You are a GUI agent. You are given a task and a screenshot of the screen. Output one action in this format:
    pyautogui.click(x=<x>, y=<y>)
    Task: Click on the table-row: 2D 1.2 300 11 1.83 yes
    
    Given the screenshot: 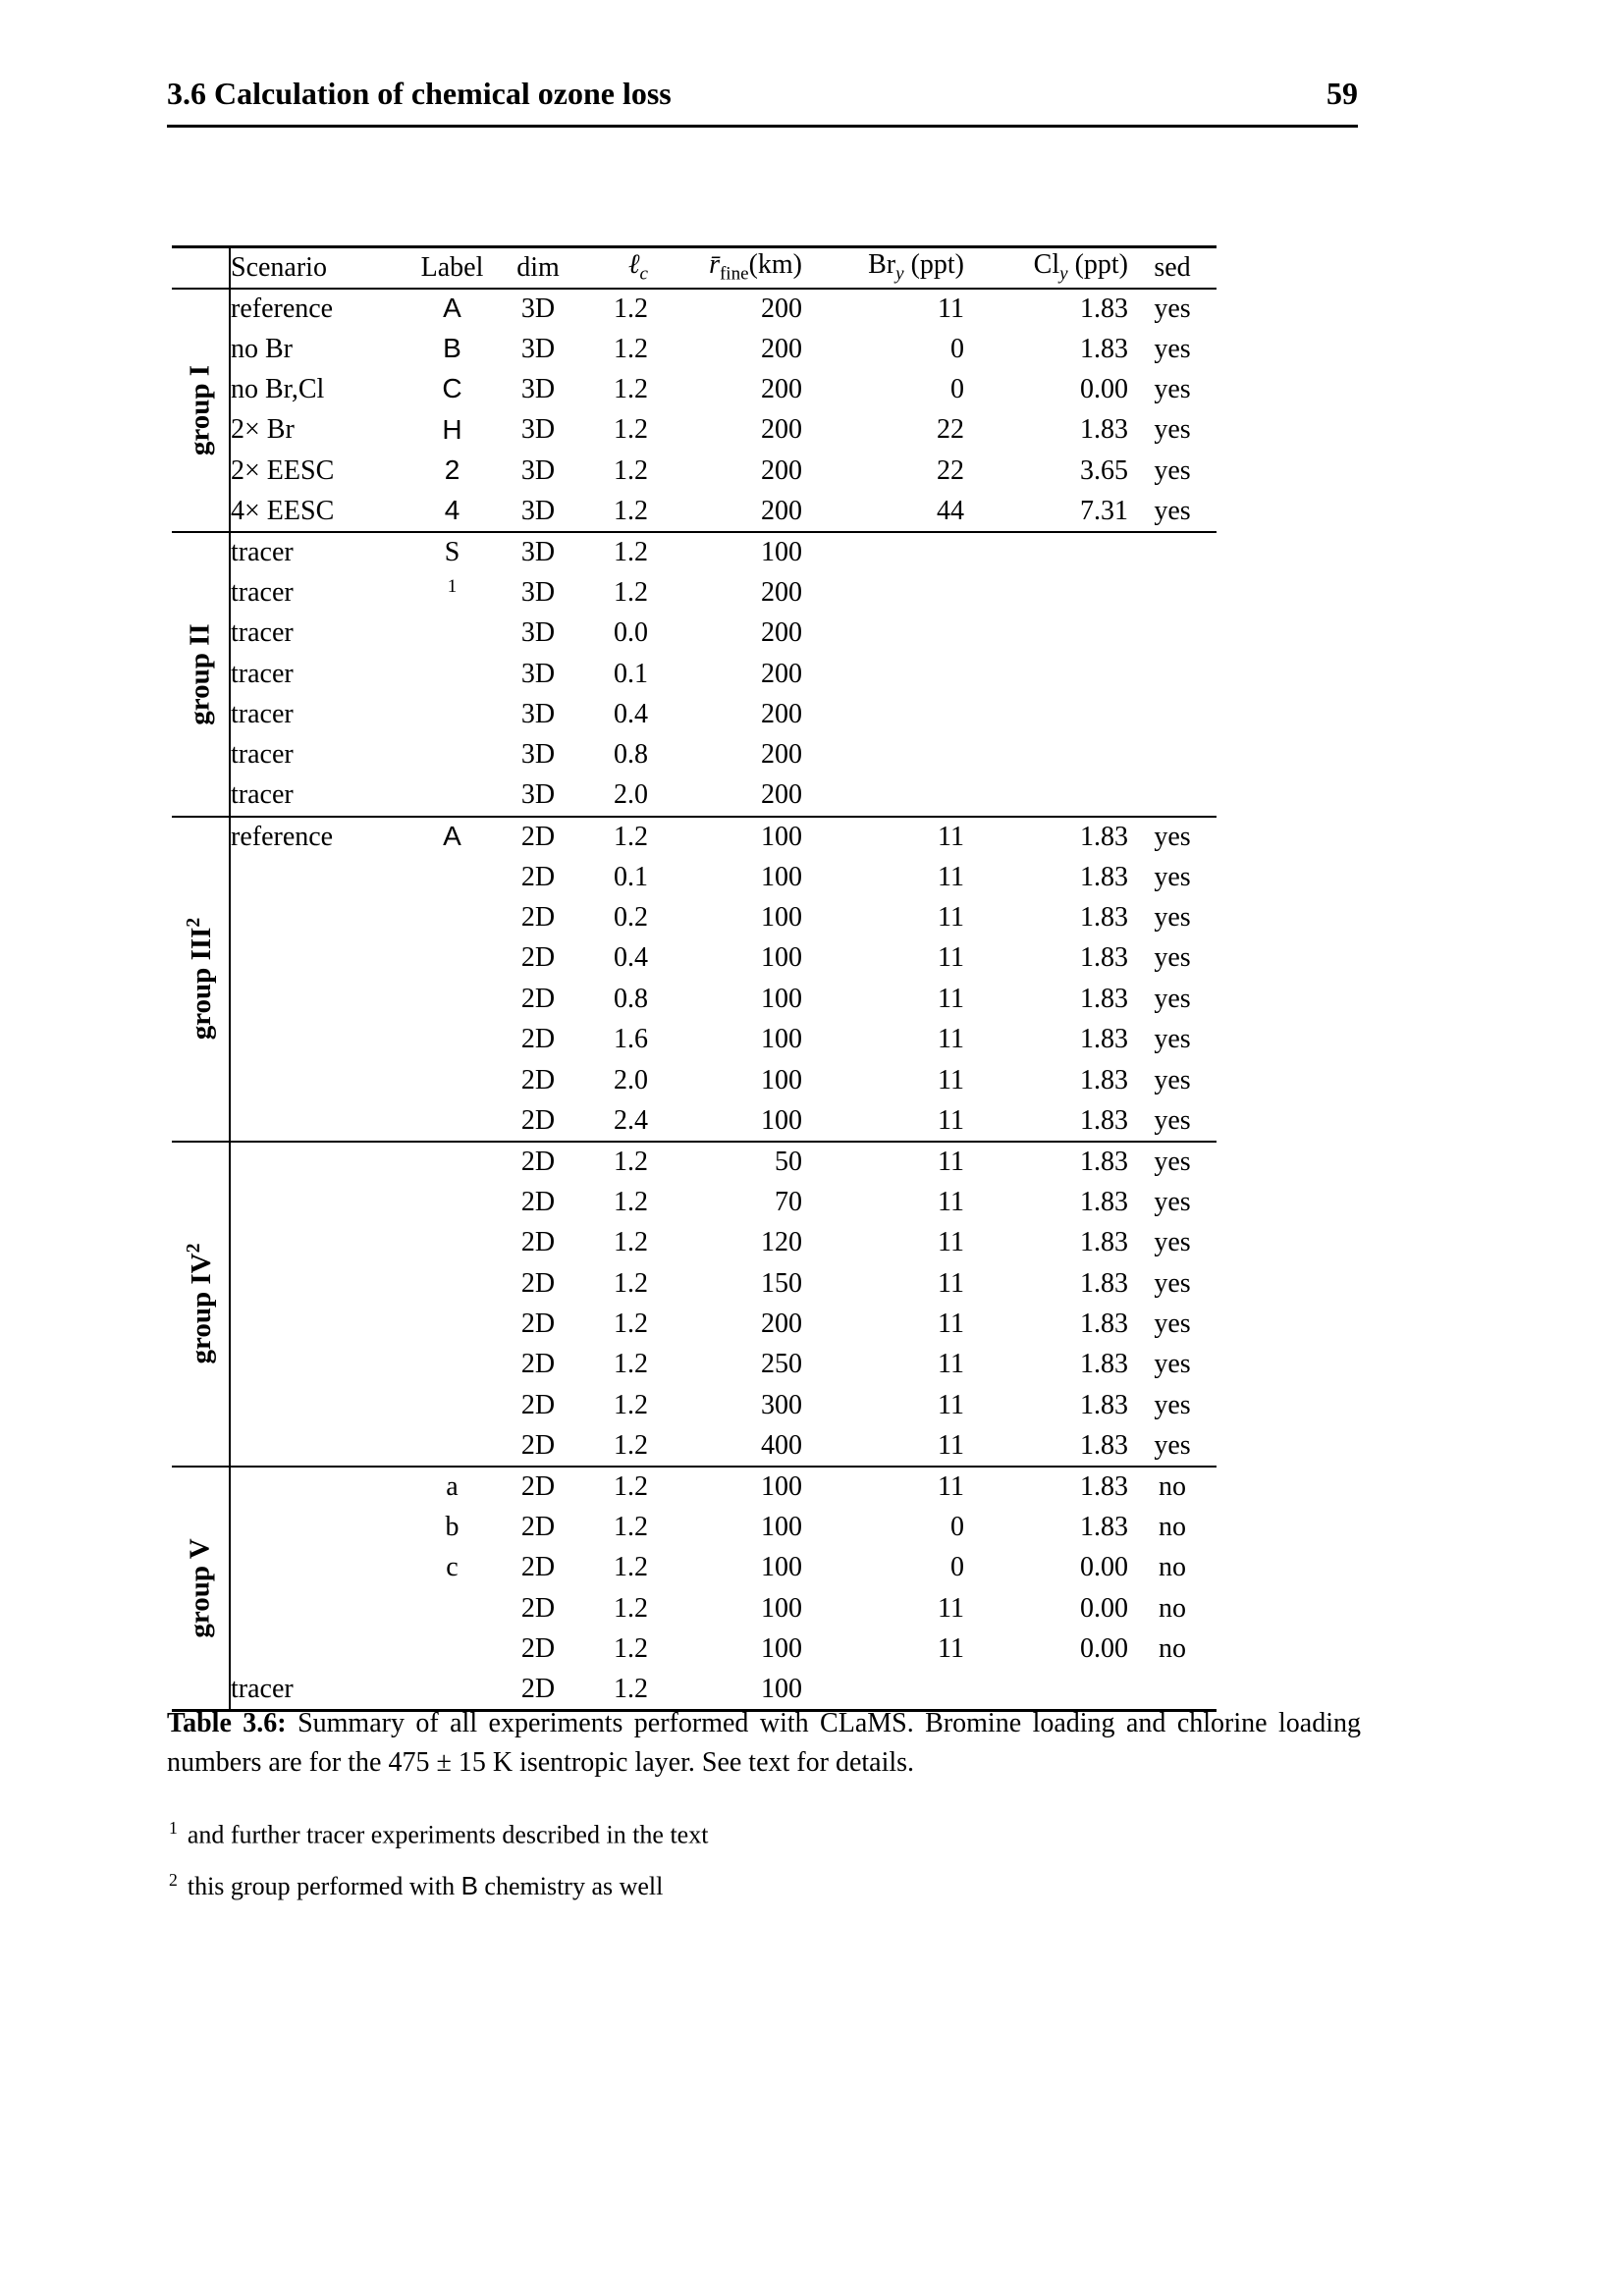 What is the action you would take?
    pyautogui.click(x=694, y=1405)
    